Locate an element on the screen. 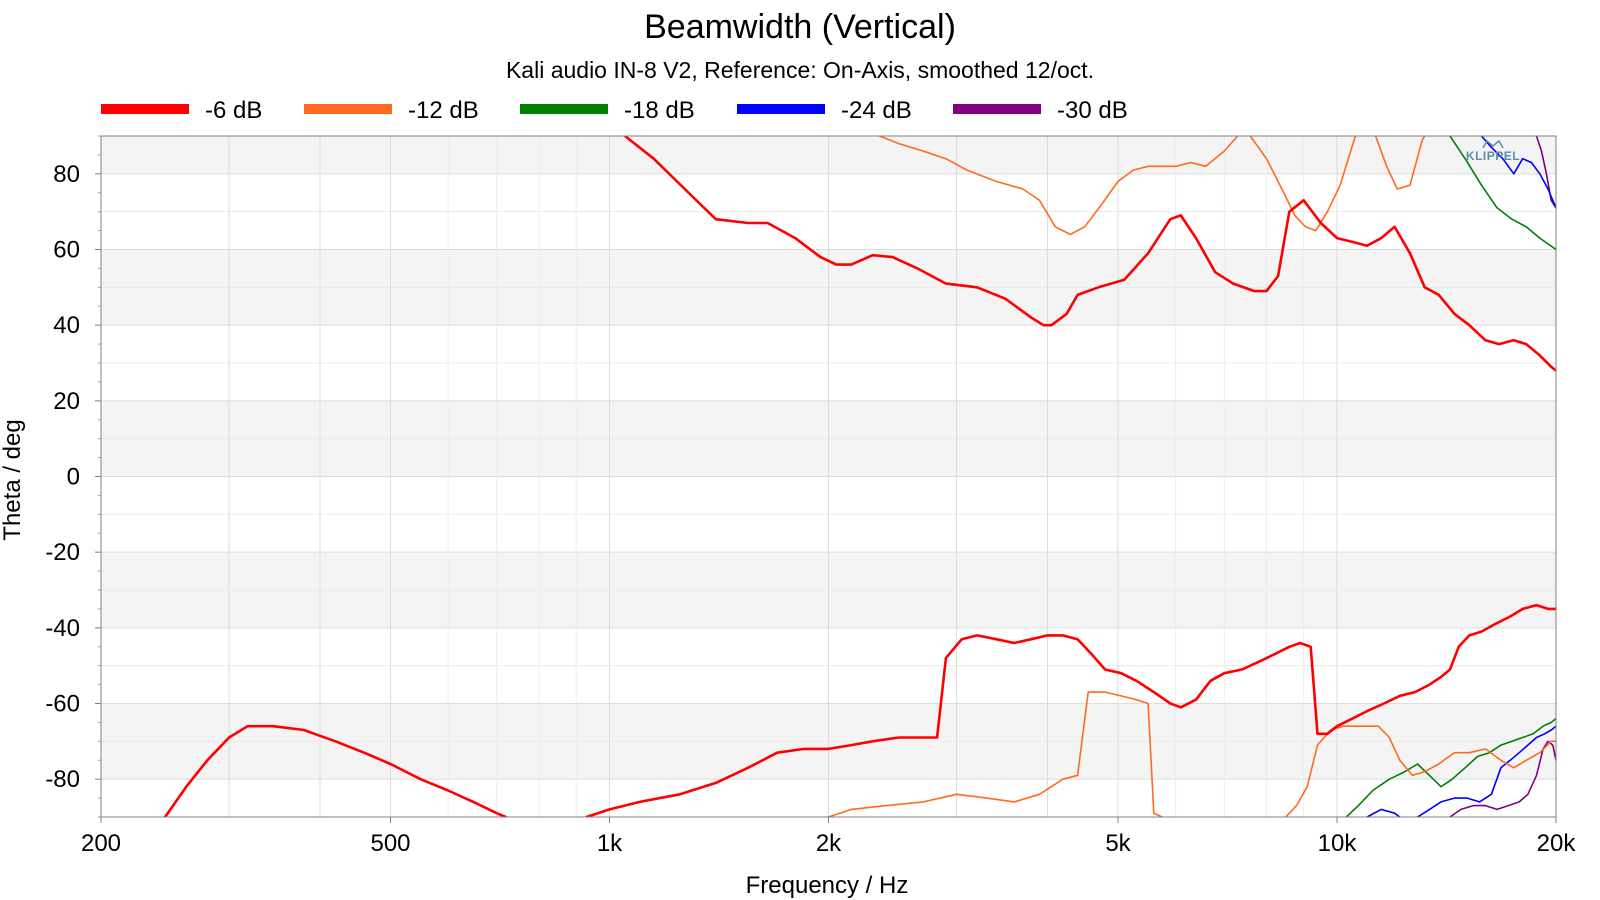 The width and height of the screenshot is (1600, 900). x-tick-label: 2k is located at coordinates (829, 843).